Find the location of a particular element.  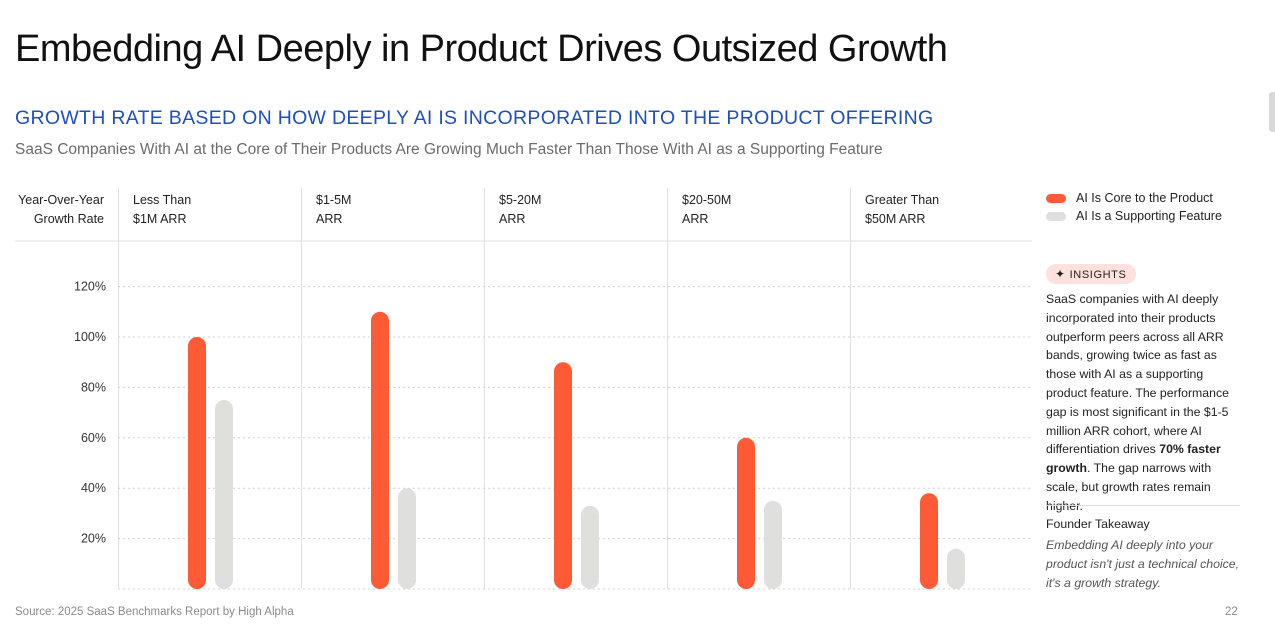

divider is located at coordinates (1143, 505).